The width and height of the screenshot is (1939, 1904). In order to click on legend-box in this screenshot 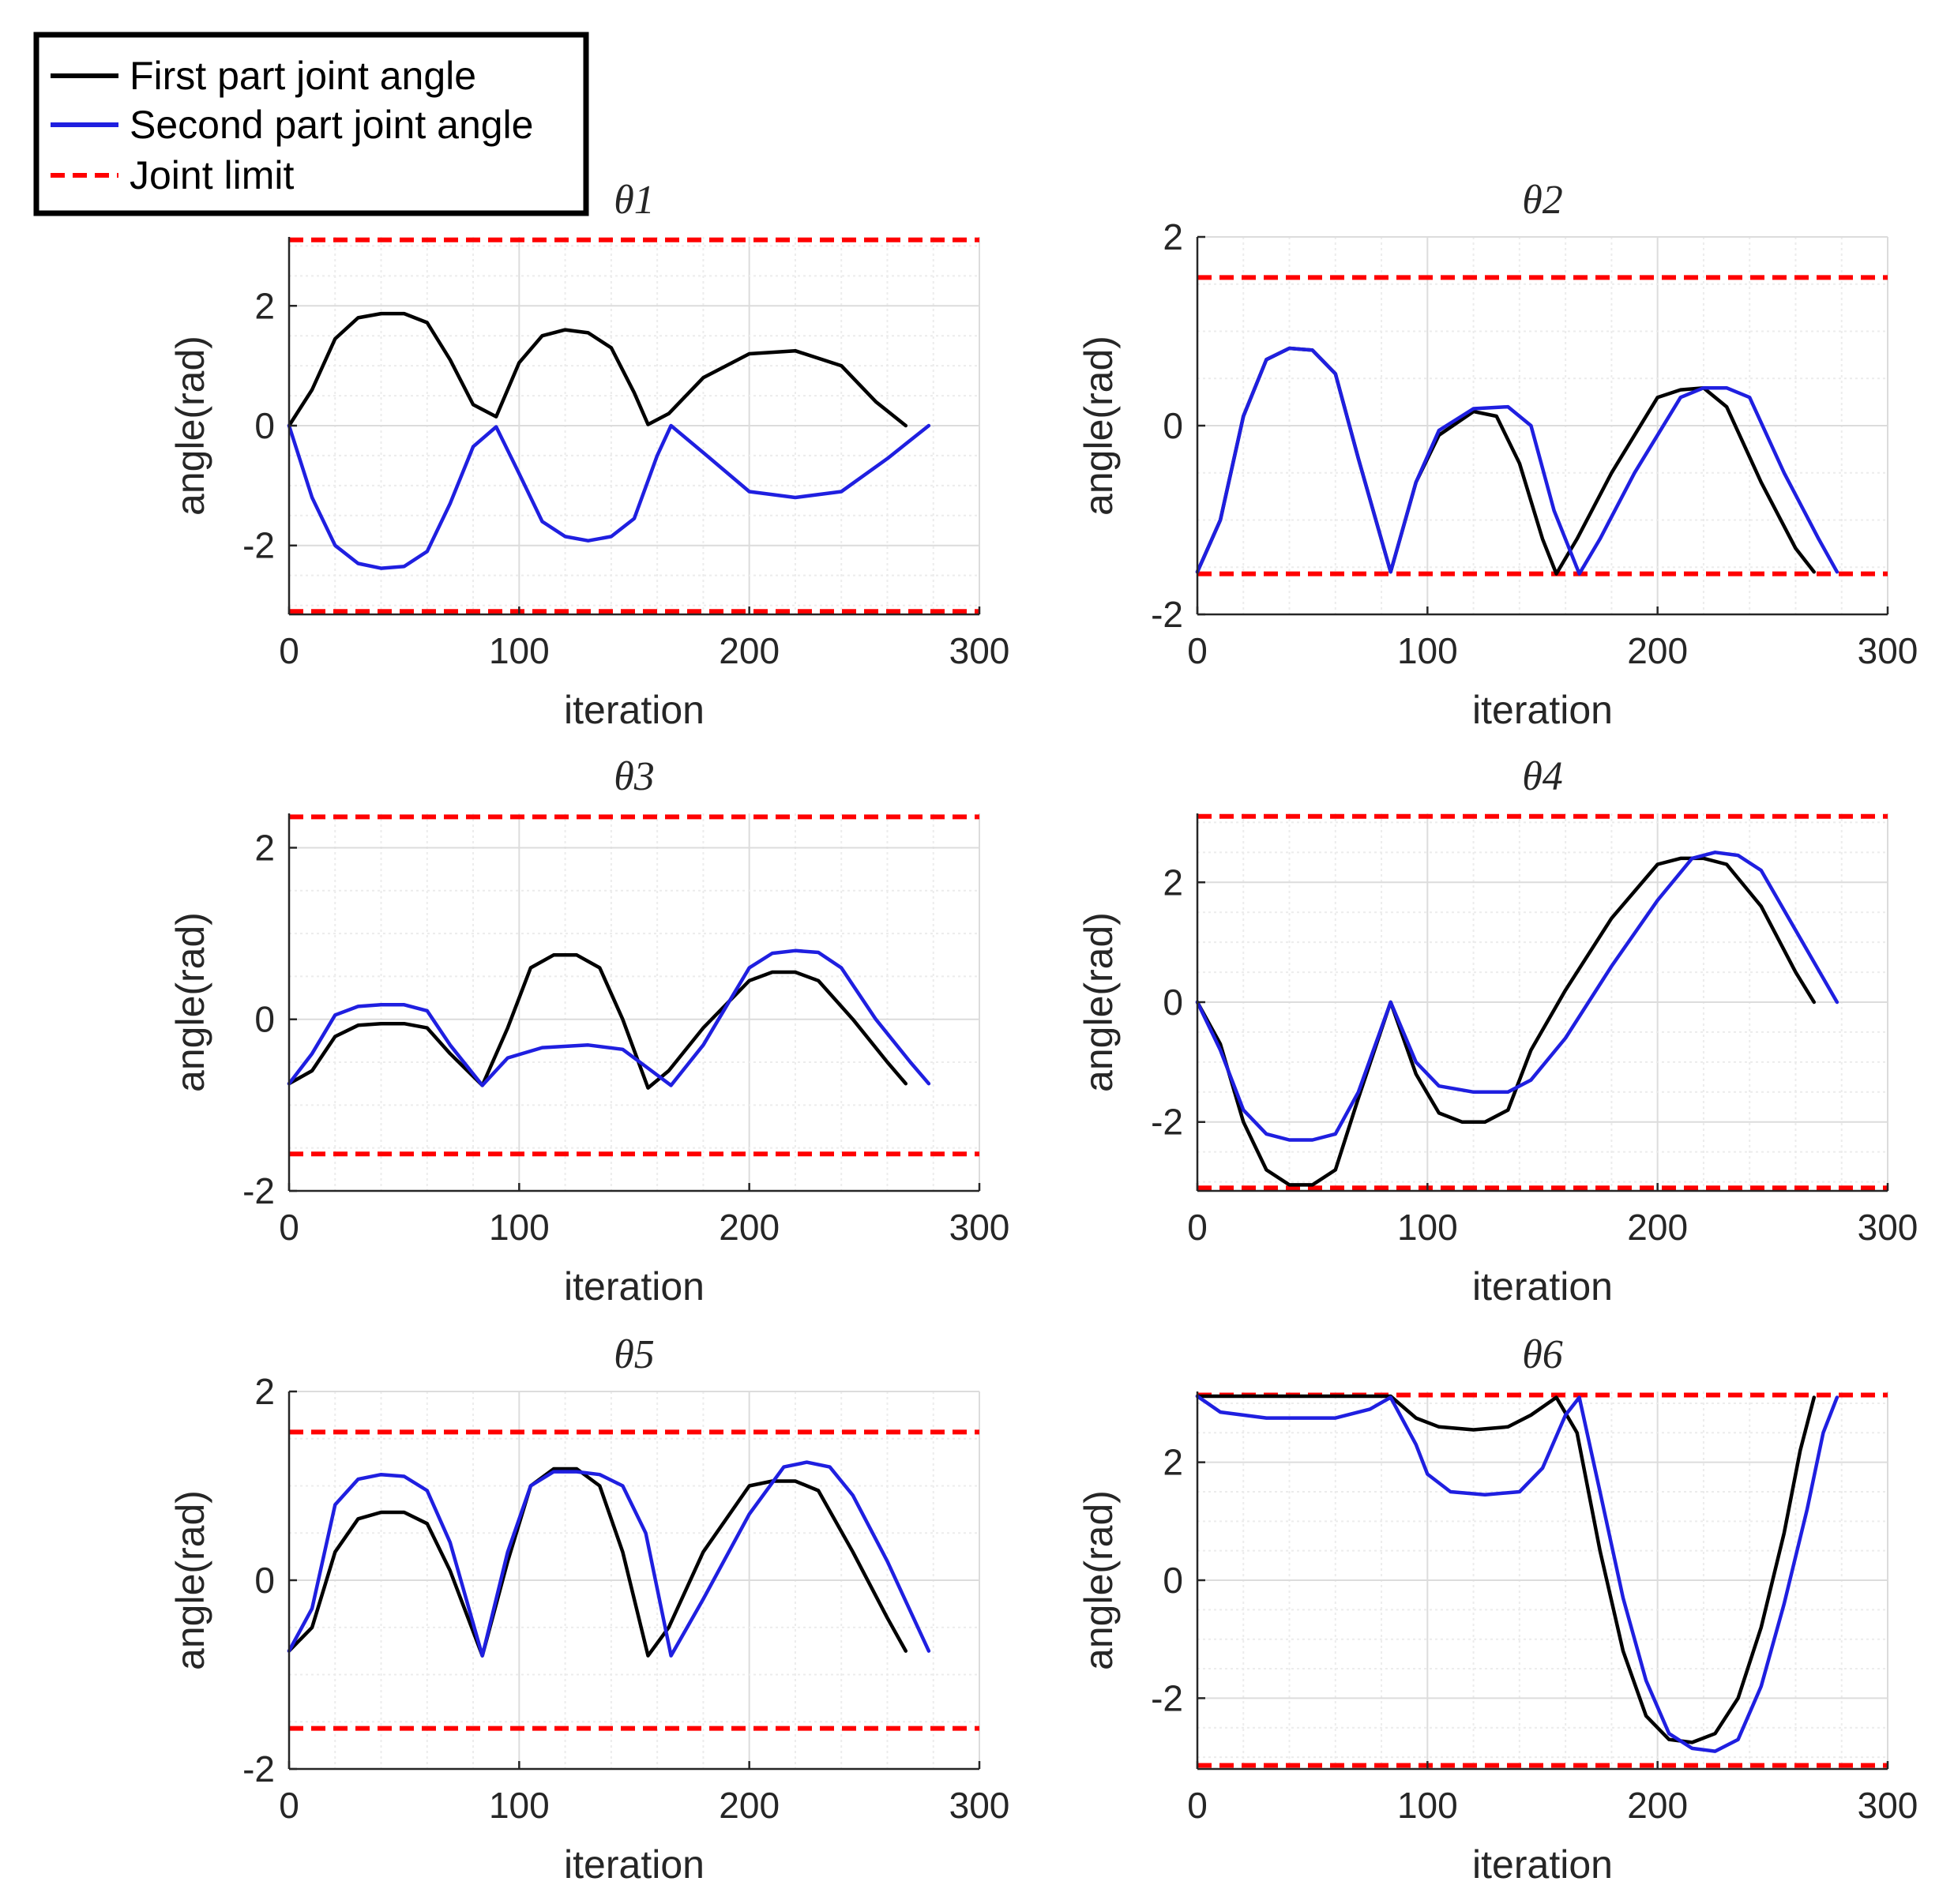, I will do `click(311, 124)`.